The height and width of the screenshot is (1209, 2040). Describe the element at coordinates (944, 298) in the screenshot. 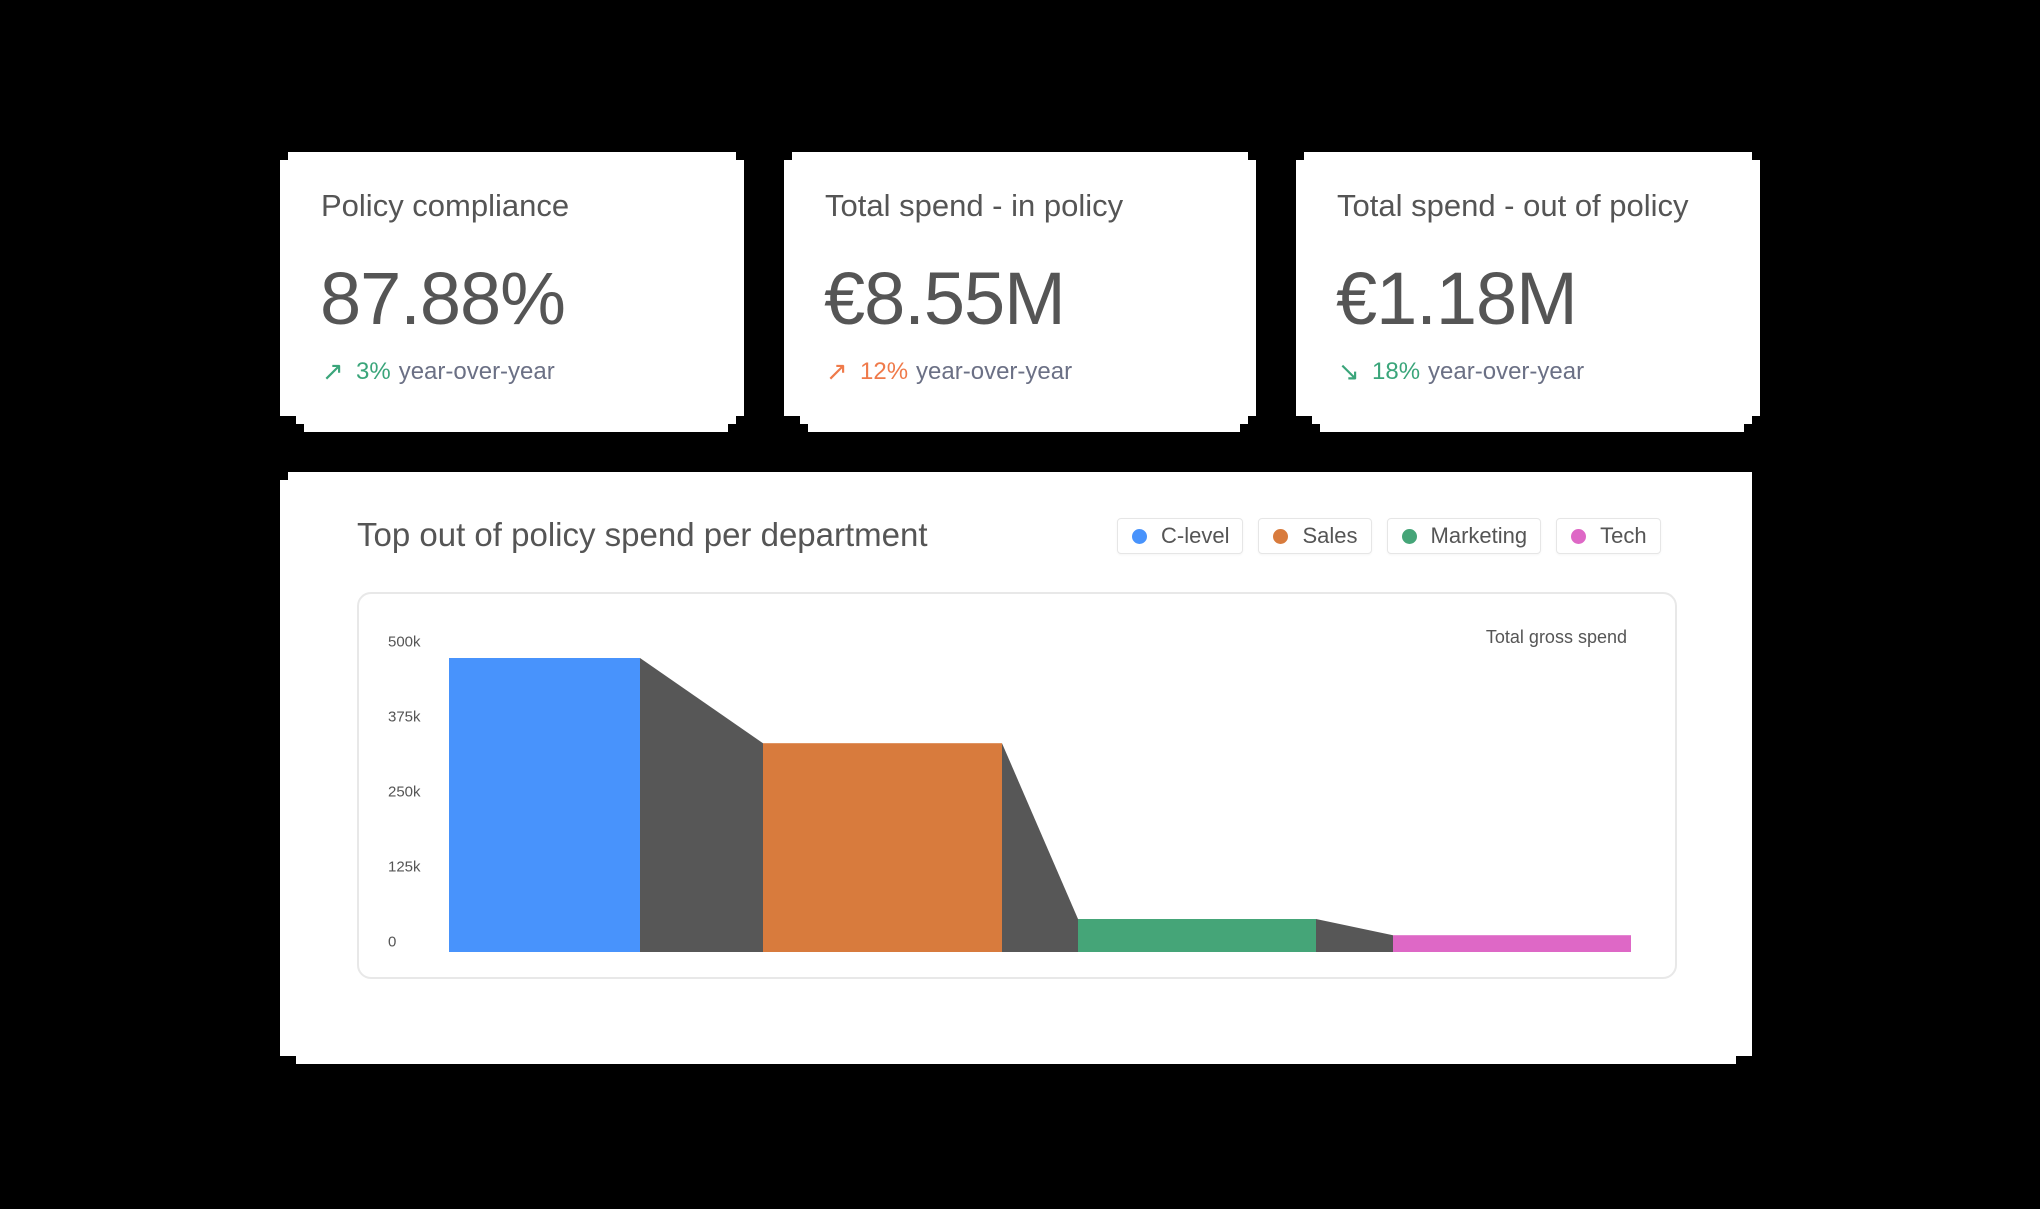

I see `kpi-value: €8.55M` at that location.